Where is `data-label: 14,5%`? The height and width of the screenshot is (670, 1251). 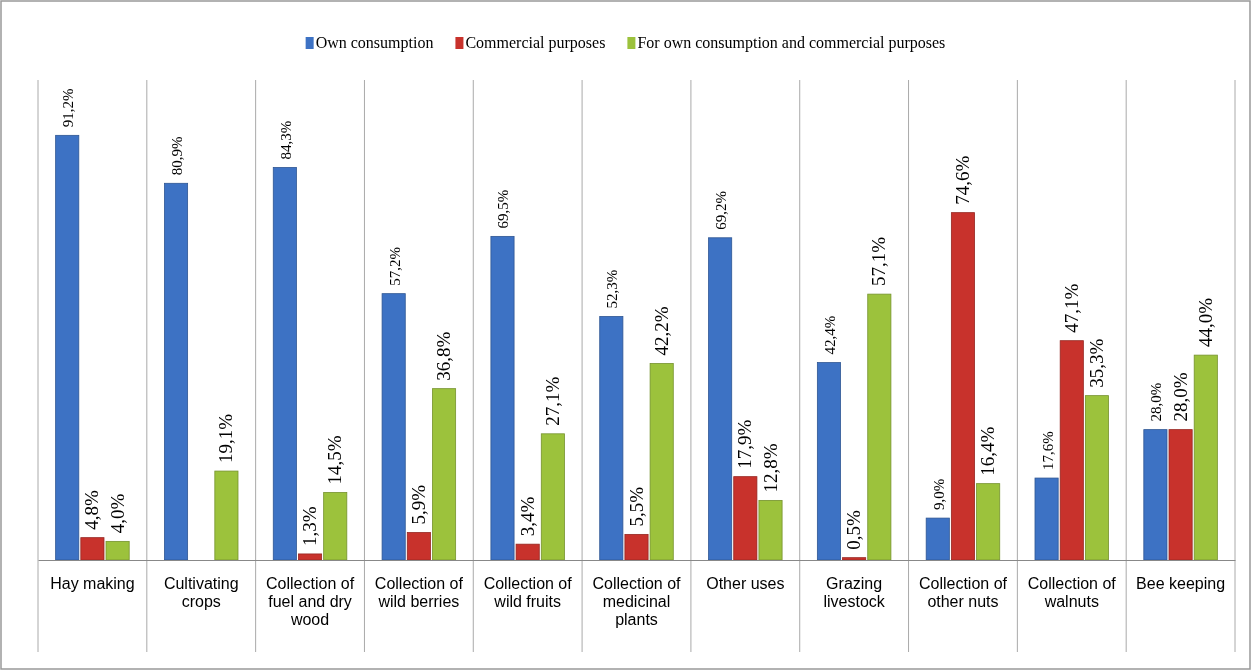
data-label: 14,5% is located at coordinates (335, 460).